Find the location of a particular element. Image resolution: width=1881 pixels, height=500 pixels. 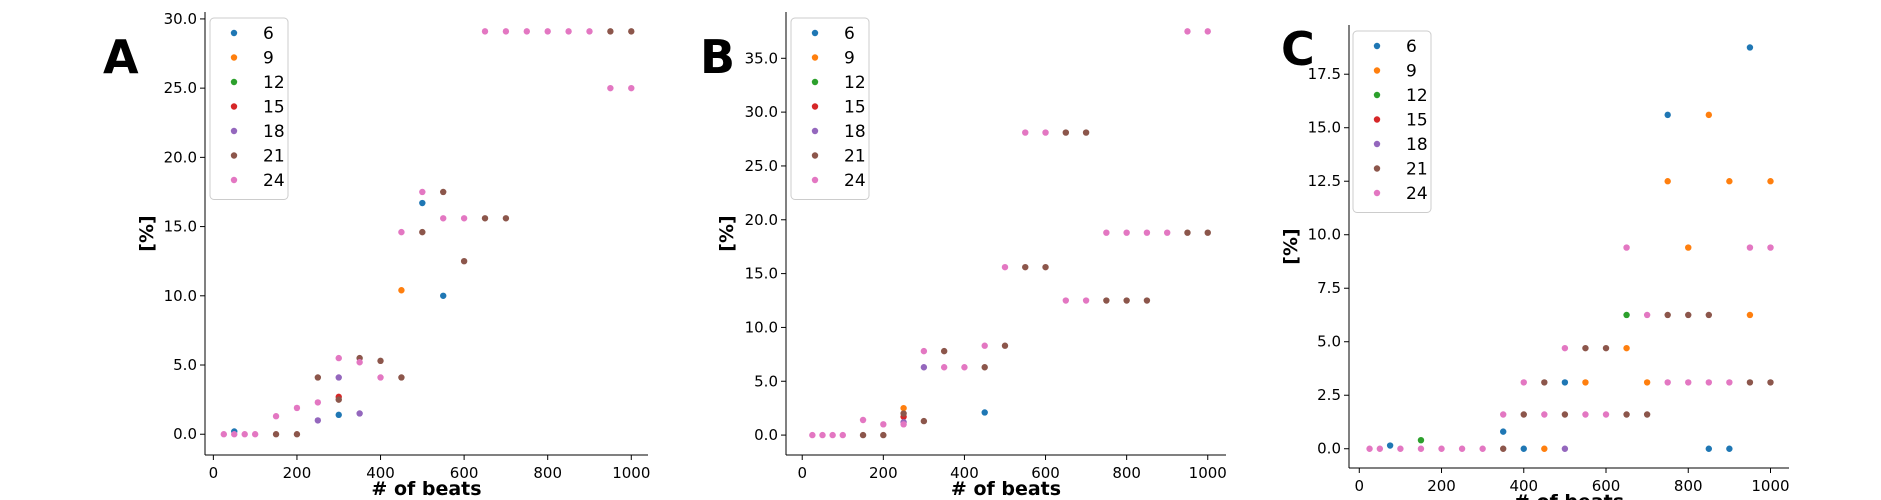

y-tick-label: 25.0 is located at coordinates (761, 166).